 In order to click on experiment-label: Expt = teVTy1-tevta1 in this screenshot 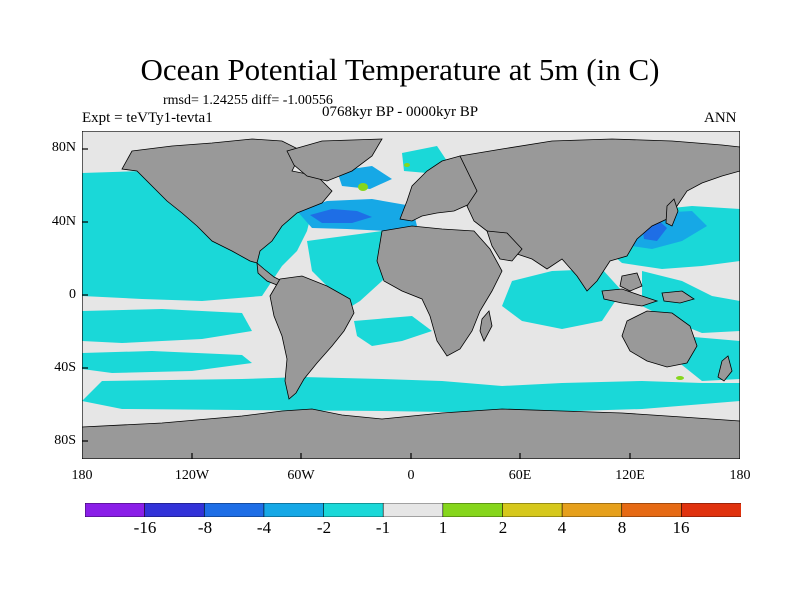, I will do `click(147, 118)`.